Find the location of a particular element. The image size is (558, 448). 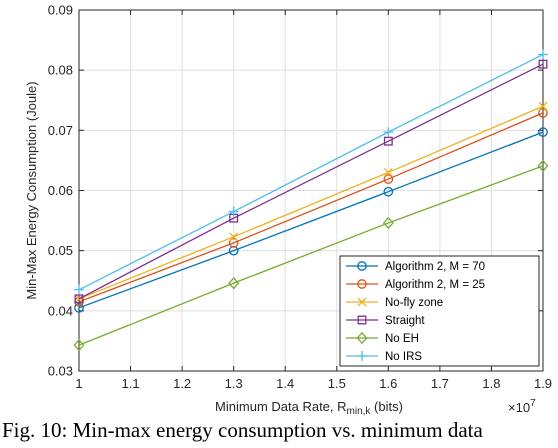

x-tick-label: 1.3 is located at coordinates (234, 383).